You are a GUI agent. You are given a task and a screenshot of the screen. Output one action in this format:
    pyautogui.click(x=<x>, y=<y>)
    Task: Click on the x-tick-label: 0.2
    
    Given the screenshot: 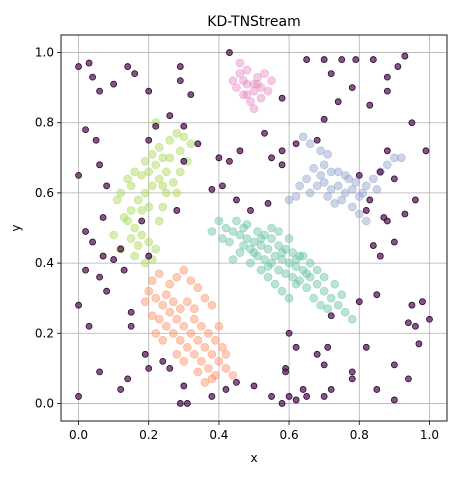 What is the action you would take?
    pyautogui.click(x=148, y=435)
    